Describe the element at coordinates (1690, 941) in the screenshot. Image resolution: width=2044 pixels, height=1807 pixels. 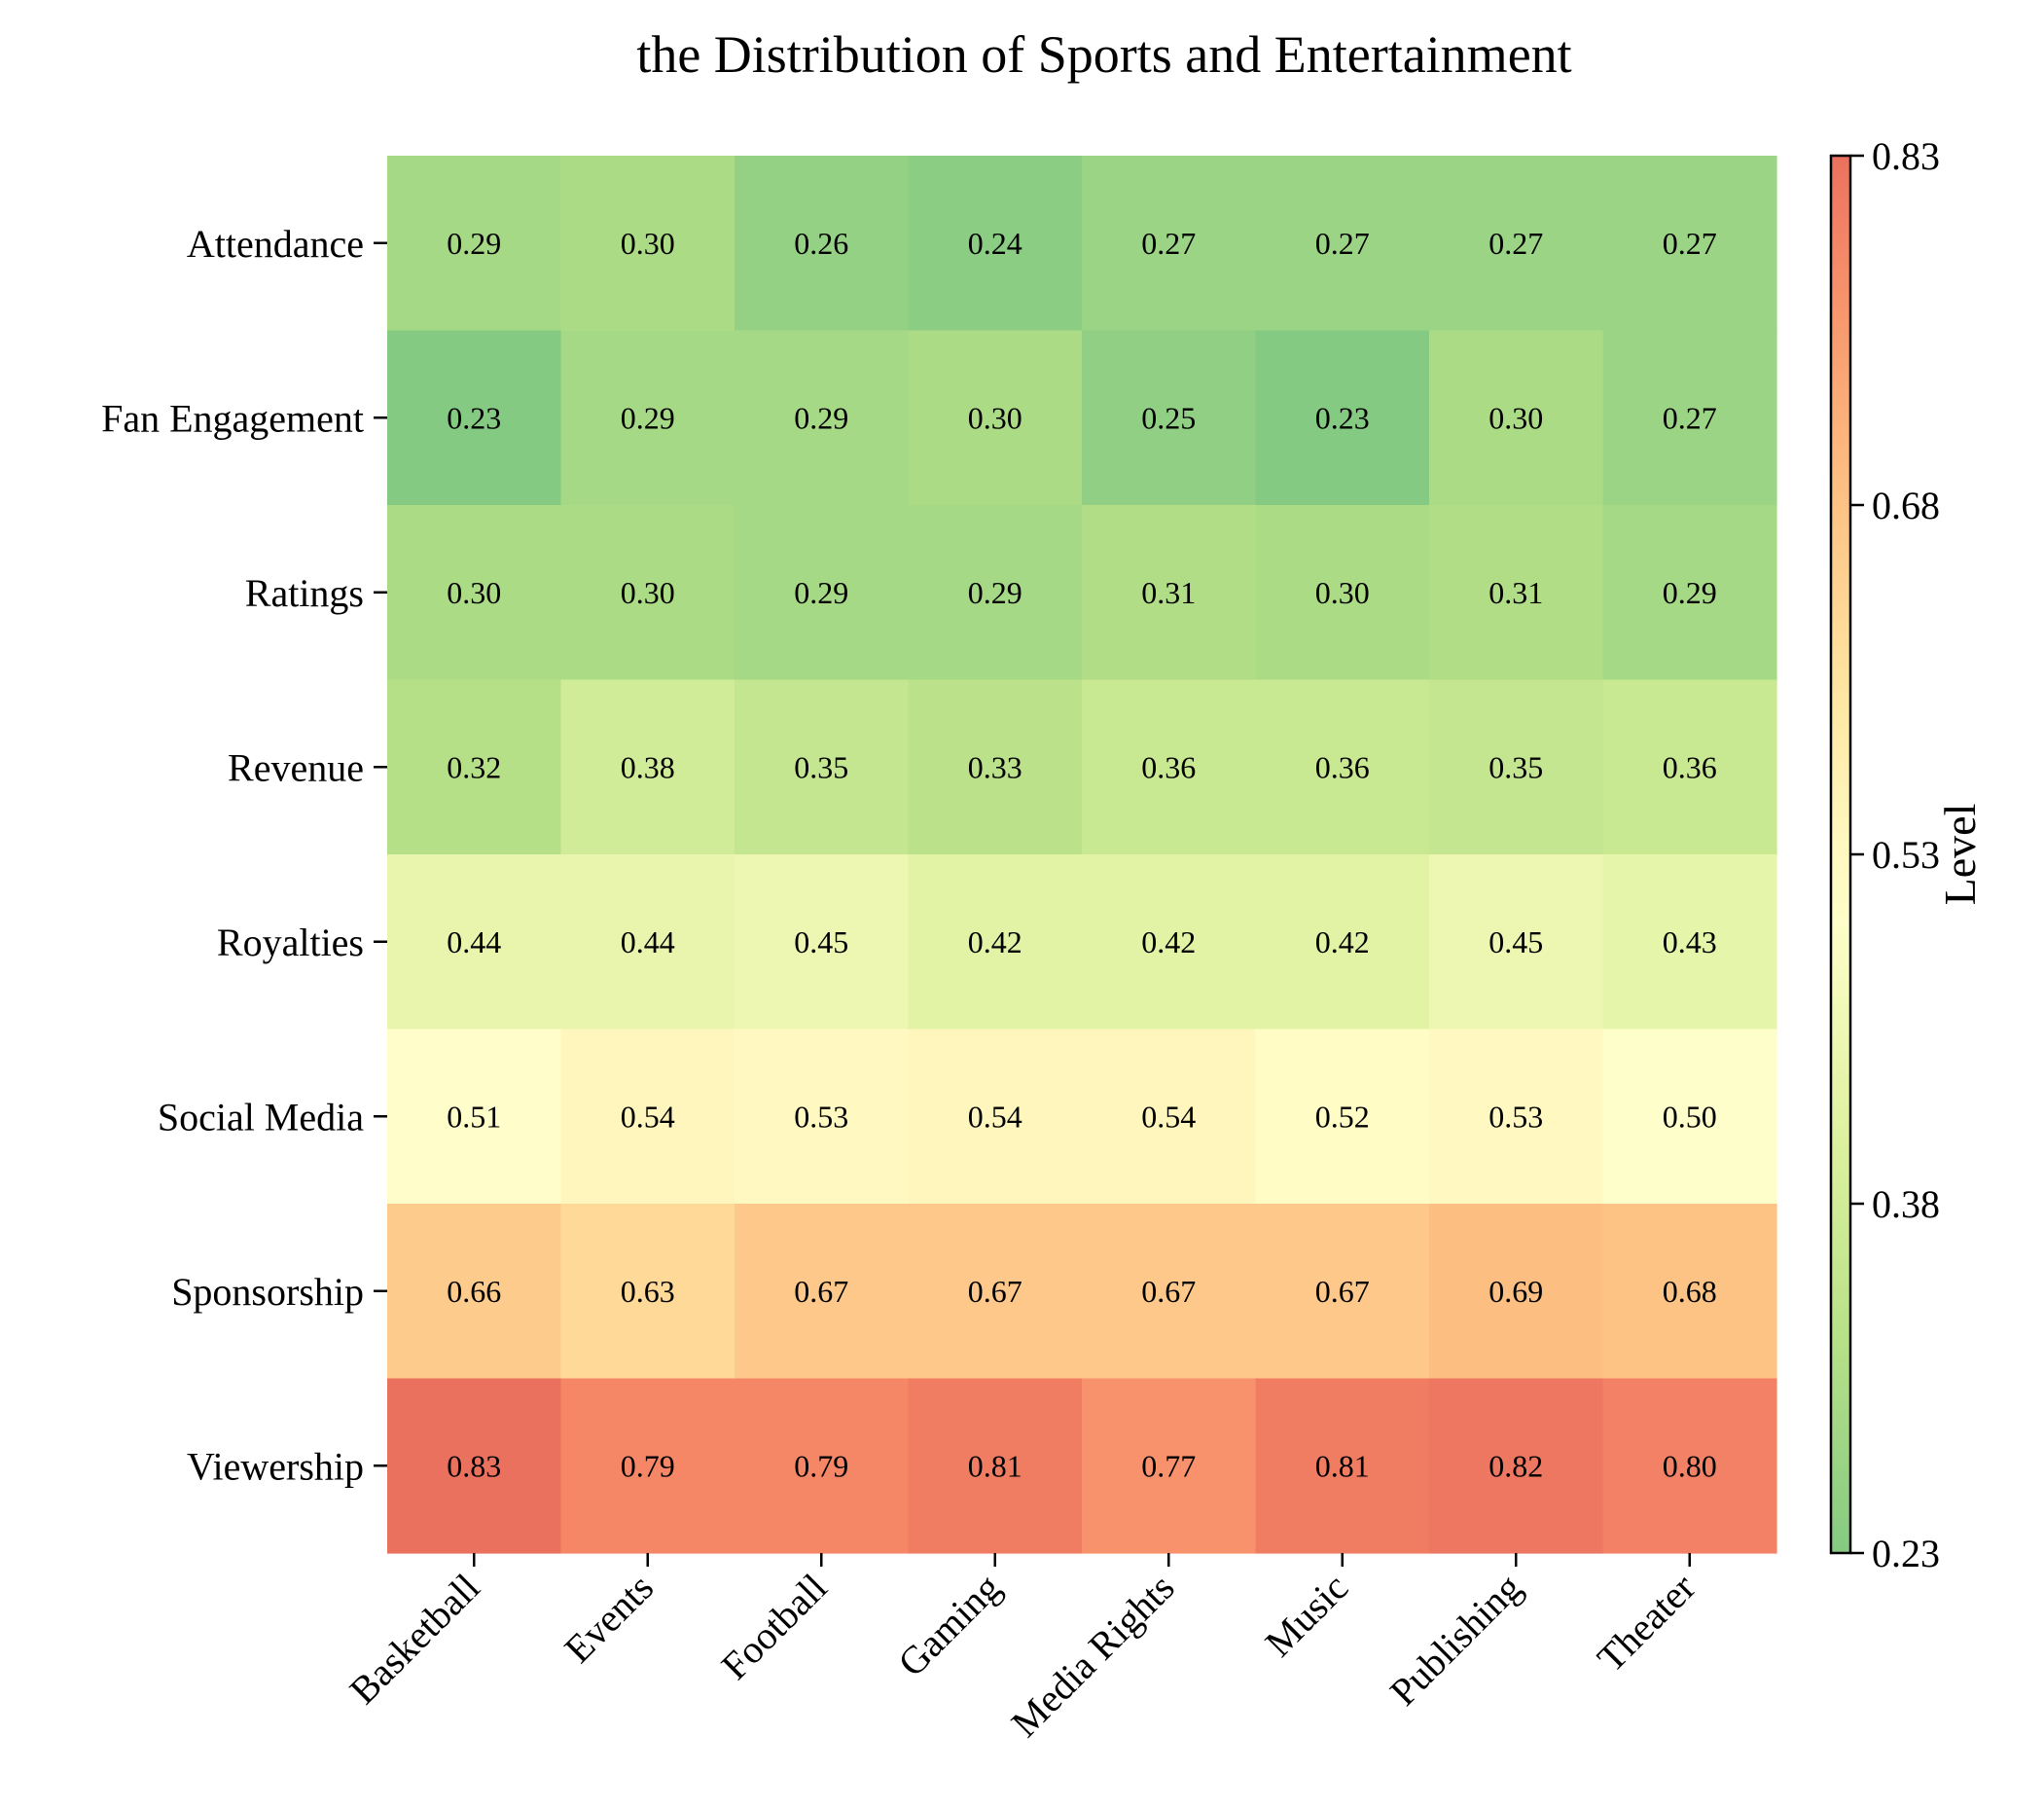
I see `cell-value-label: 0.43` at that location.